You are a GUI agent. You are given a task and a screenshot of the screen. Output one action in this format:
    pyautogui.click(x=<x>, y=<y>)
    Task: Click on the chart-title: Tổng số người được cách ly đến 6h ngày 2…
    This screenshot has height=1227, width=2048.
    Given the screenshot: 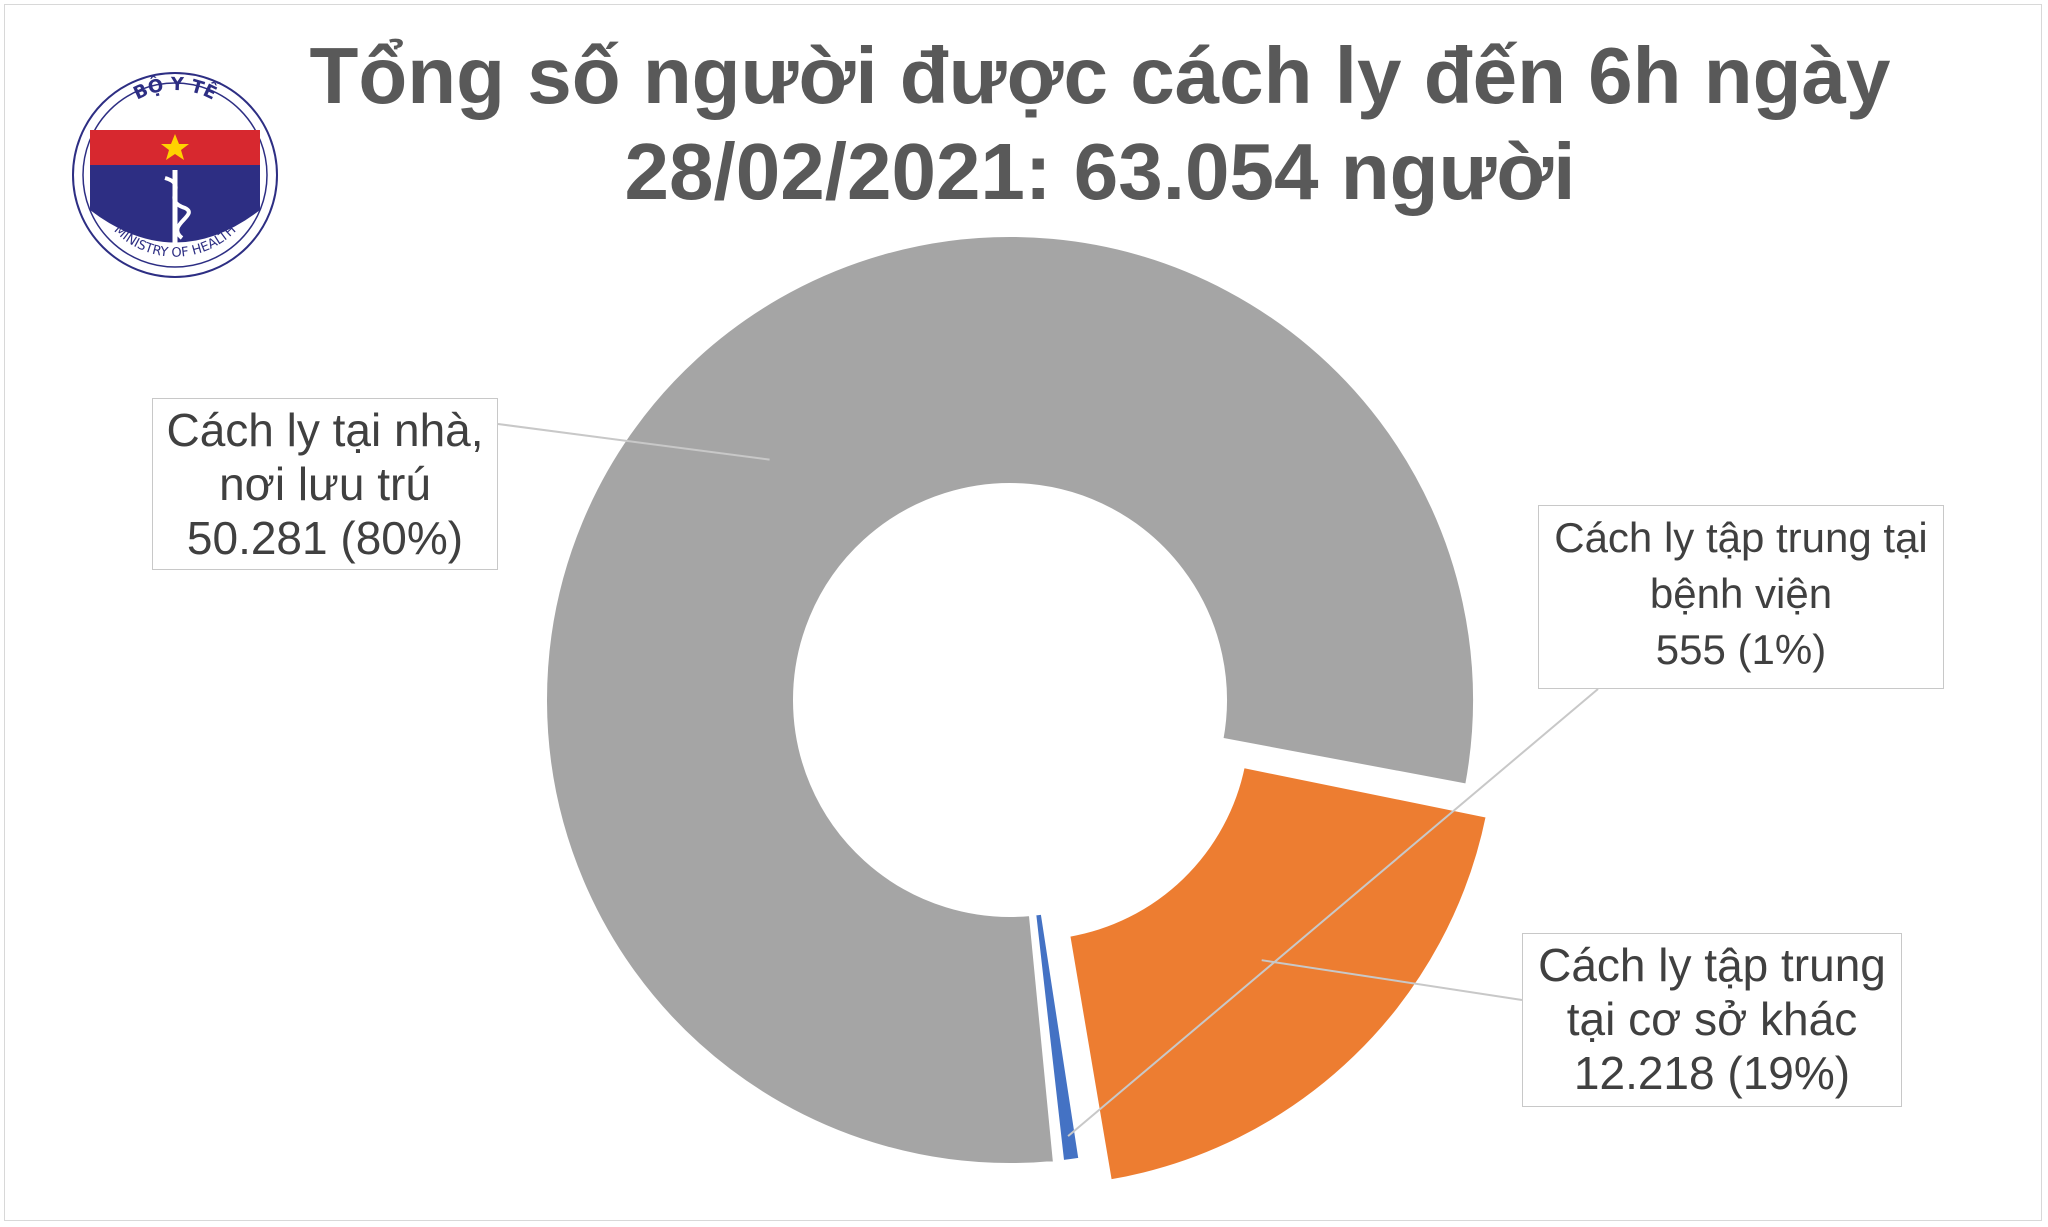 What is the action you would take?
    pyautogui.click(x=1100, y=124)
    